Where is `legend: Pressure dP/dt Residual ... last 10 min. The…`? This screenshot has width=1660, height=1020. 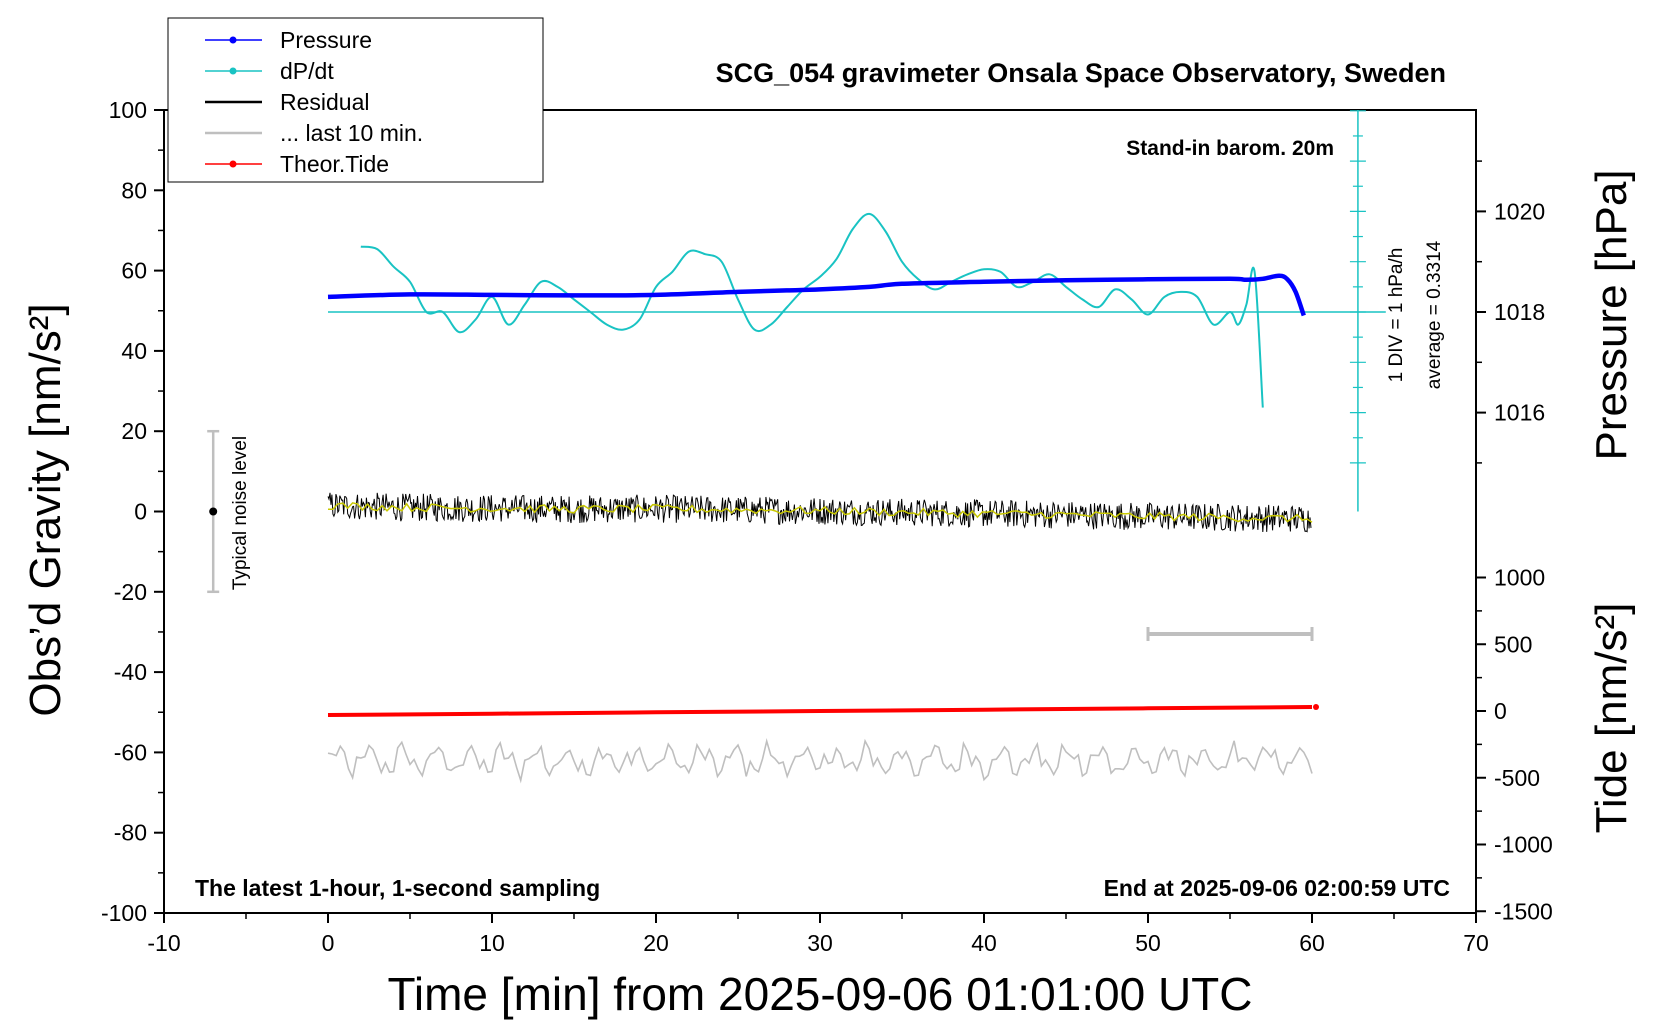
legend: Pressure dP/dt Residual ... last 10 min. The… is located at coordinates (355, 100).